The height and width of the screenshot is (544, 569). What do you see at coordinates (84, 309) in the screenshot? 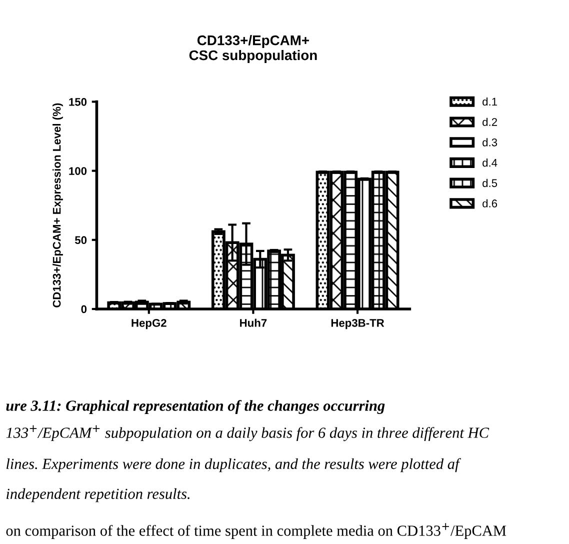
I see `y-tick-label: 0` at bounding box center [84, 309].